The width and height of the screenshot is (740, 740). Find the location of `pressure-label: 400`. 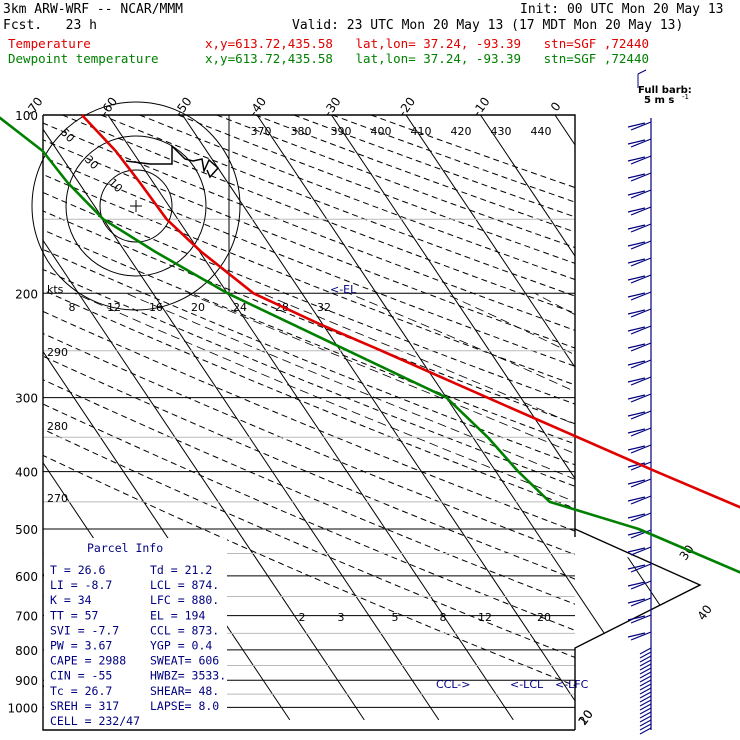

pressure-label: 400 is located at coordinates (26, 473).